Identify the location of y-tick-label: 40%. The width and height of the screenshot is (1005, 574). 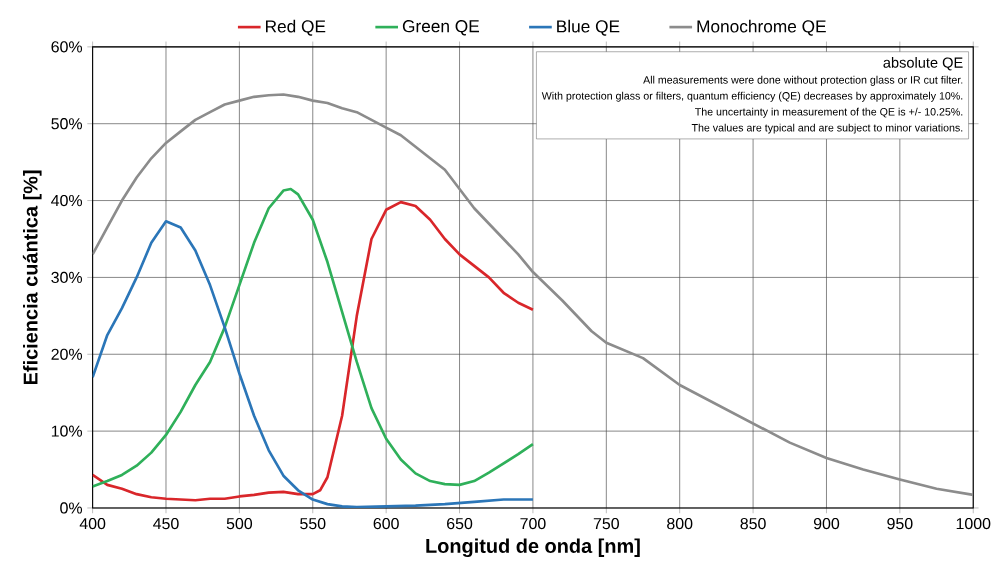
(67, 200).